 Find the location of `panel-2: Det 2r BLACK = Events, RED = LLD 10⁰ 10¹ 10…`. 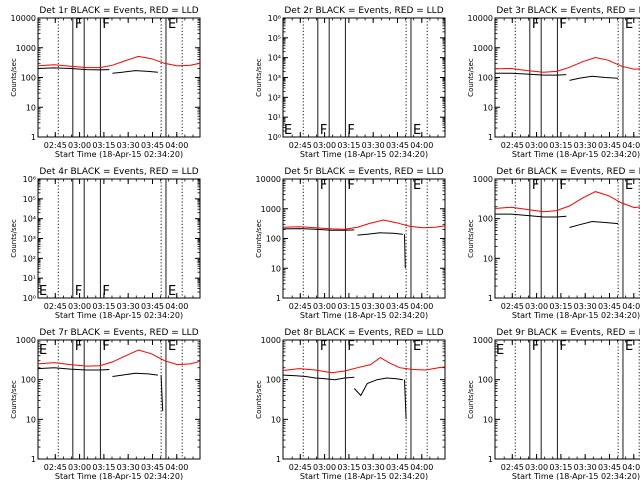

panel-2: Det 2r BLACK = Events, RED = LLD 10⁰ 10¹ 10… is located at coordinates (350, 82).